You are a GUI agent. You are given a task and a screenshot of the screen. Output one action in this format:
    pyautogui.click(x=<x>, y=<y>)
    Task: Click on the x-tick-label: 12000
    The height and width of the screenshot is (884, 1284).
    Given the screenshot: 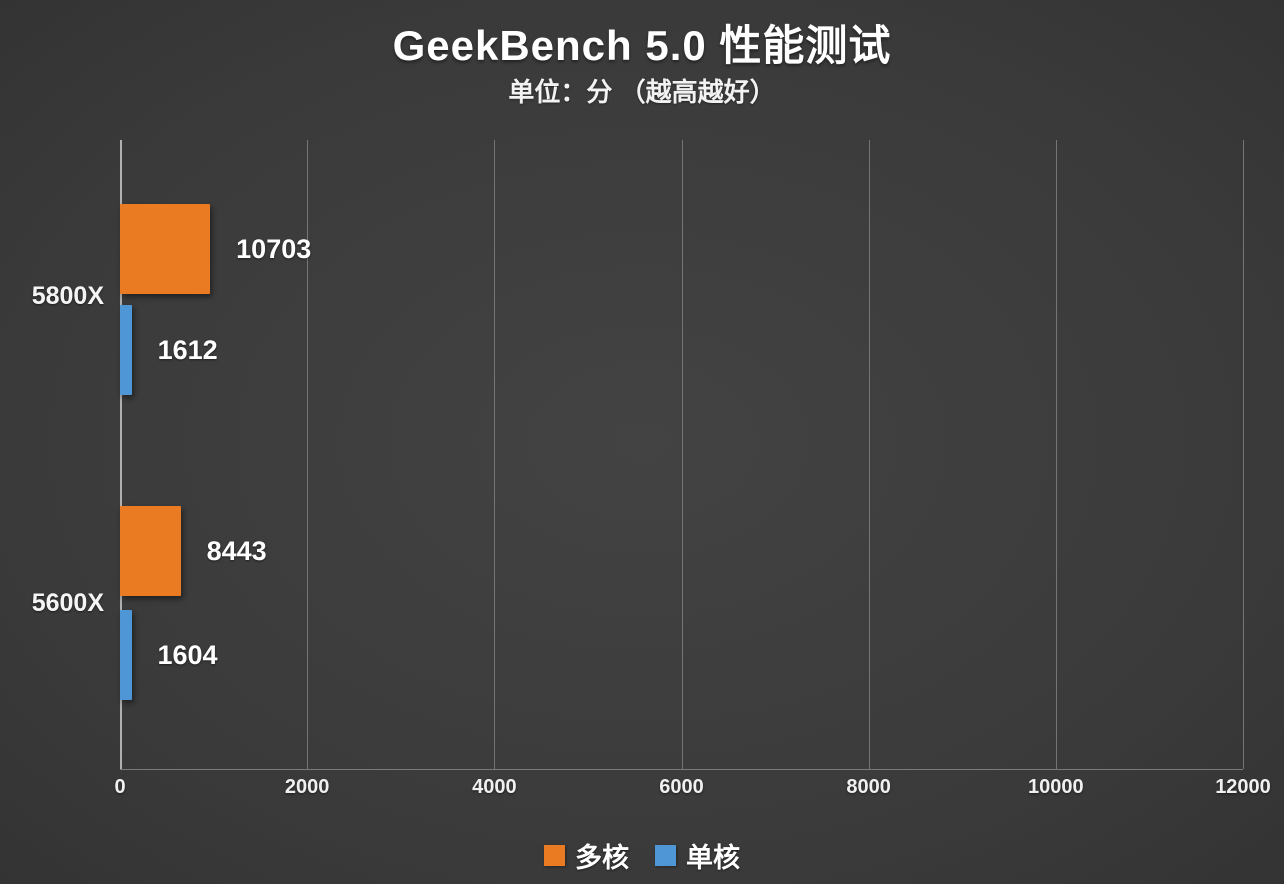 What is the action you would take?
    pyautogui.click(x=1243, y=787)
    